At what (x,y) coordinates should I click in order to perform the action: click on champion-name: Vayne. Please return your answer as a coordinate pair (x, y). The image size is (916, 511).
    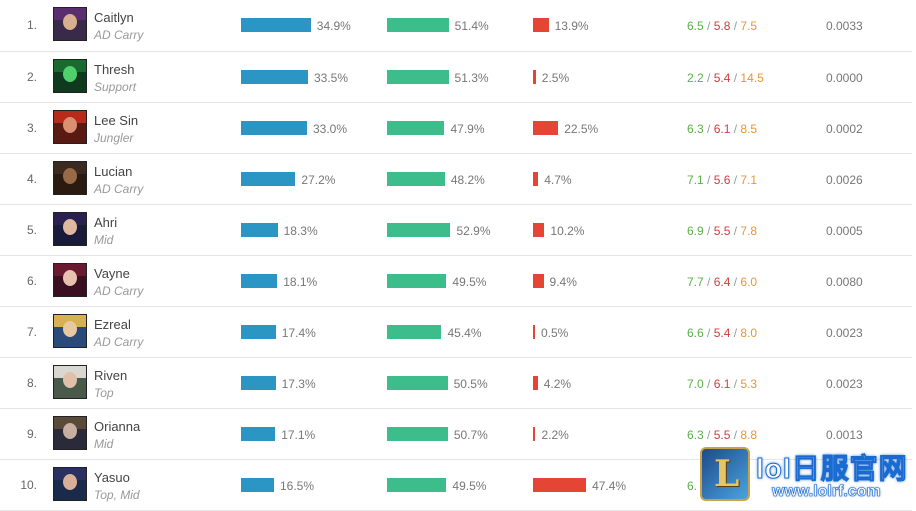
    Looking at the image, I should click on (112, 273).